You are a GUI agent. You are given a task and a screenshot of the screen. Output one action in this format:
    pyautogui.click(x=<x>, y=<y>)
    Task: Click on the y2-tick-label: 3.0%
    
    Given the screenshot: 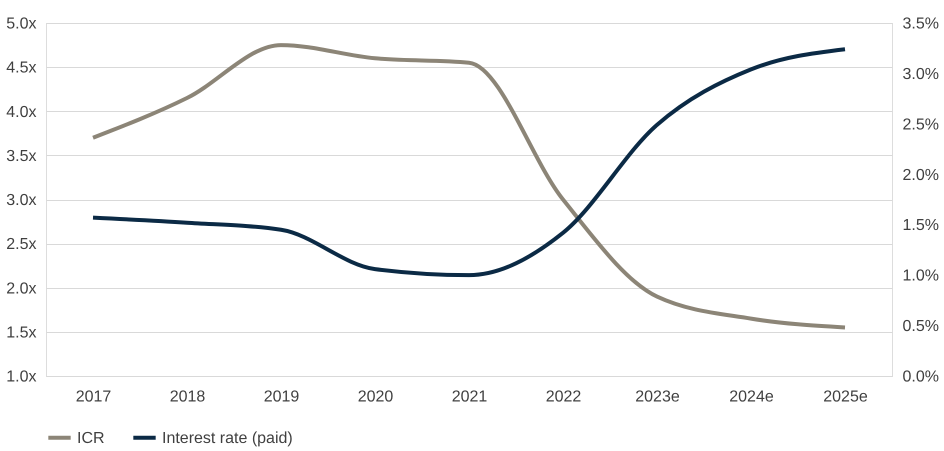 What is the action you would take?
    pyautogui.click(x=920, y=74)
    